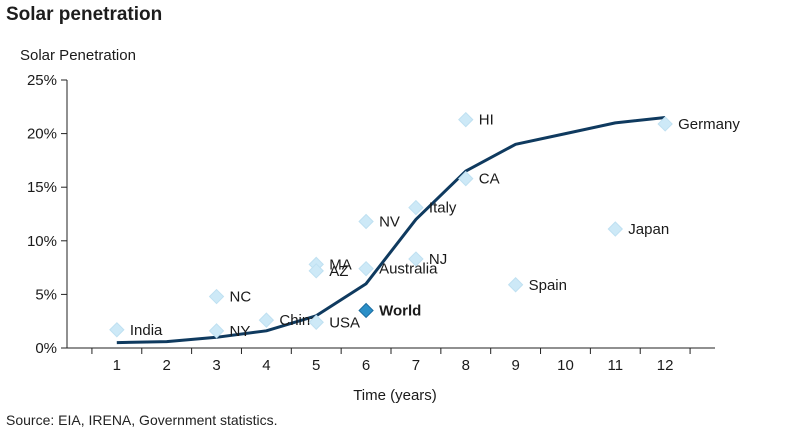 The image size is (800, 435). I want to click on point-label-nv: NV, so click(389, 222).